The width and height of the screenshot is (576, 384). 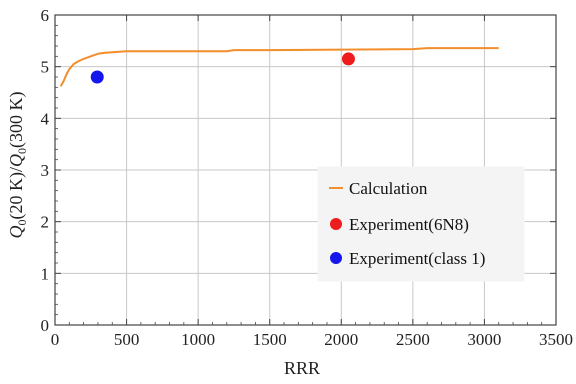 What do you see at coordinates (388, 188) in the screenshot?
I see `legend-label-calculation: Calculation` at bounding box center [388, 188].